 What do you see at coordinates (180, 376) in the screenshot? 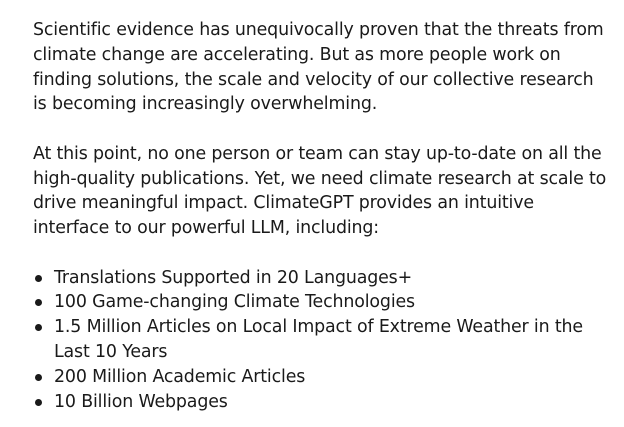
I see `list-item-text: 200 Million Academic Articles` at bounding box center [180, 376].